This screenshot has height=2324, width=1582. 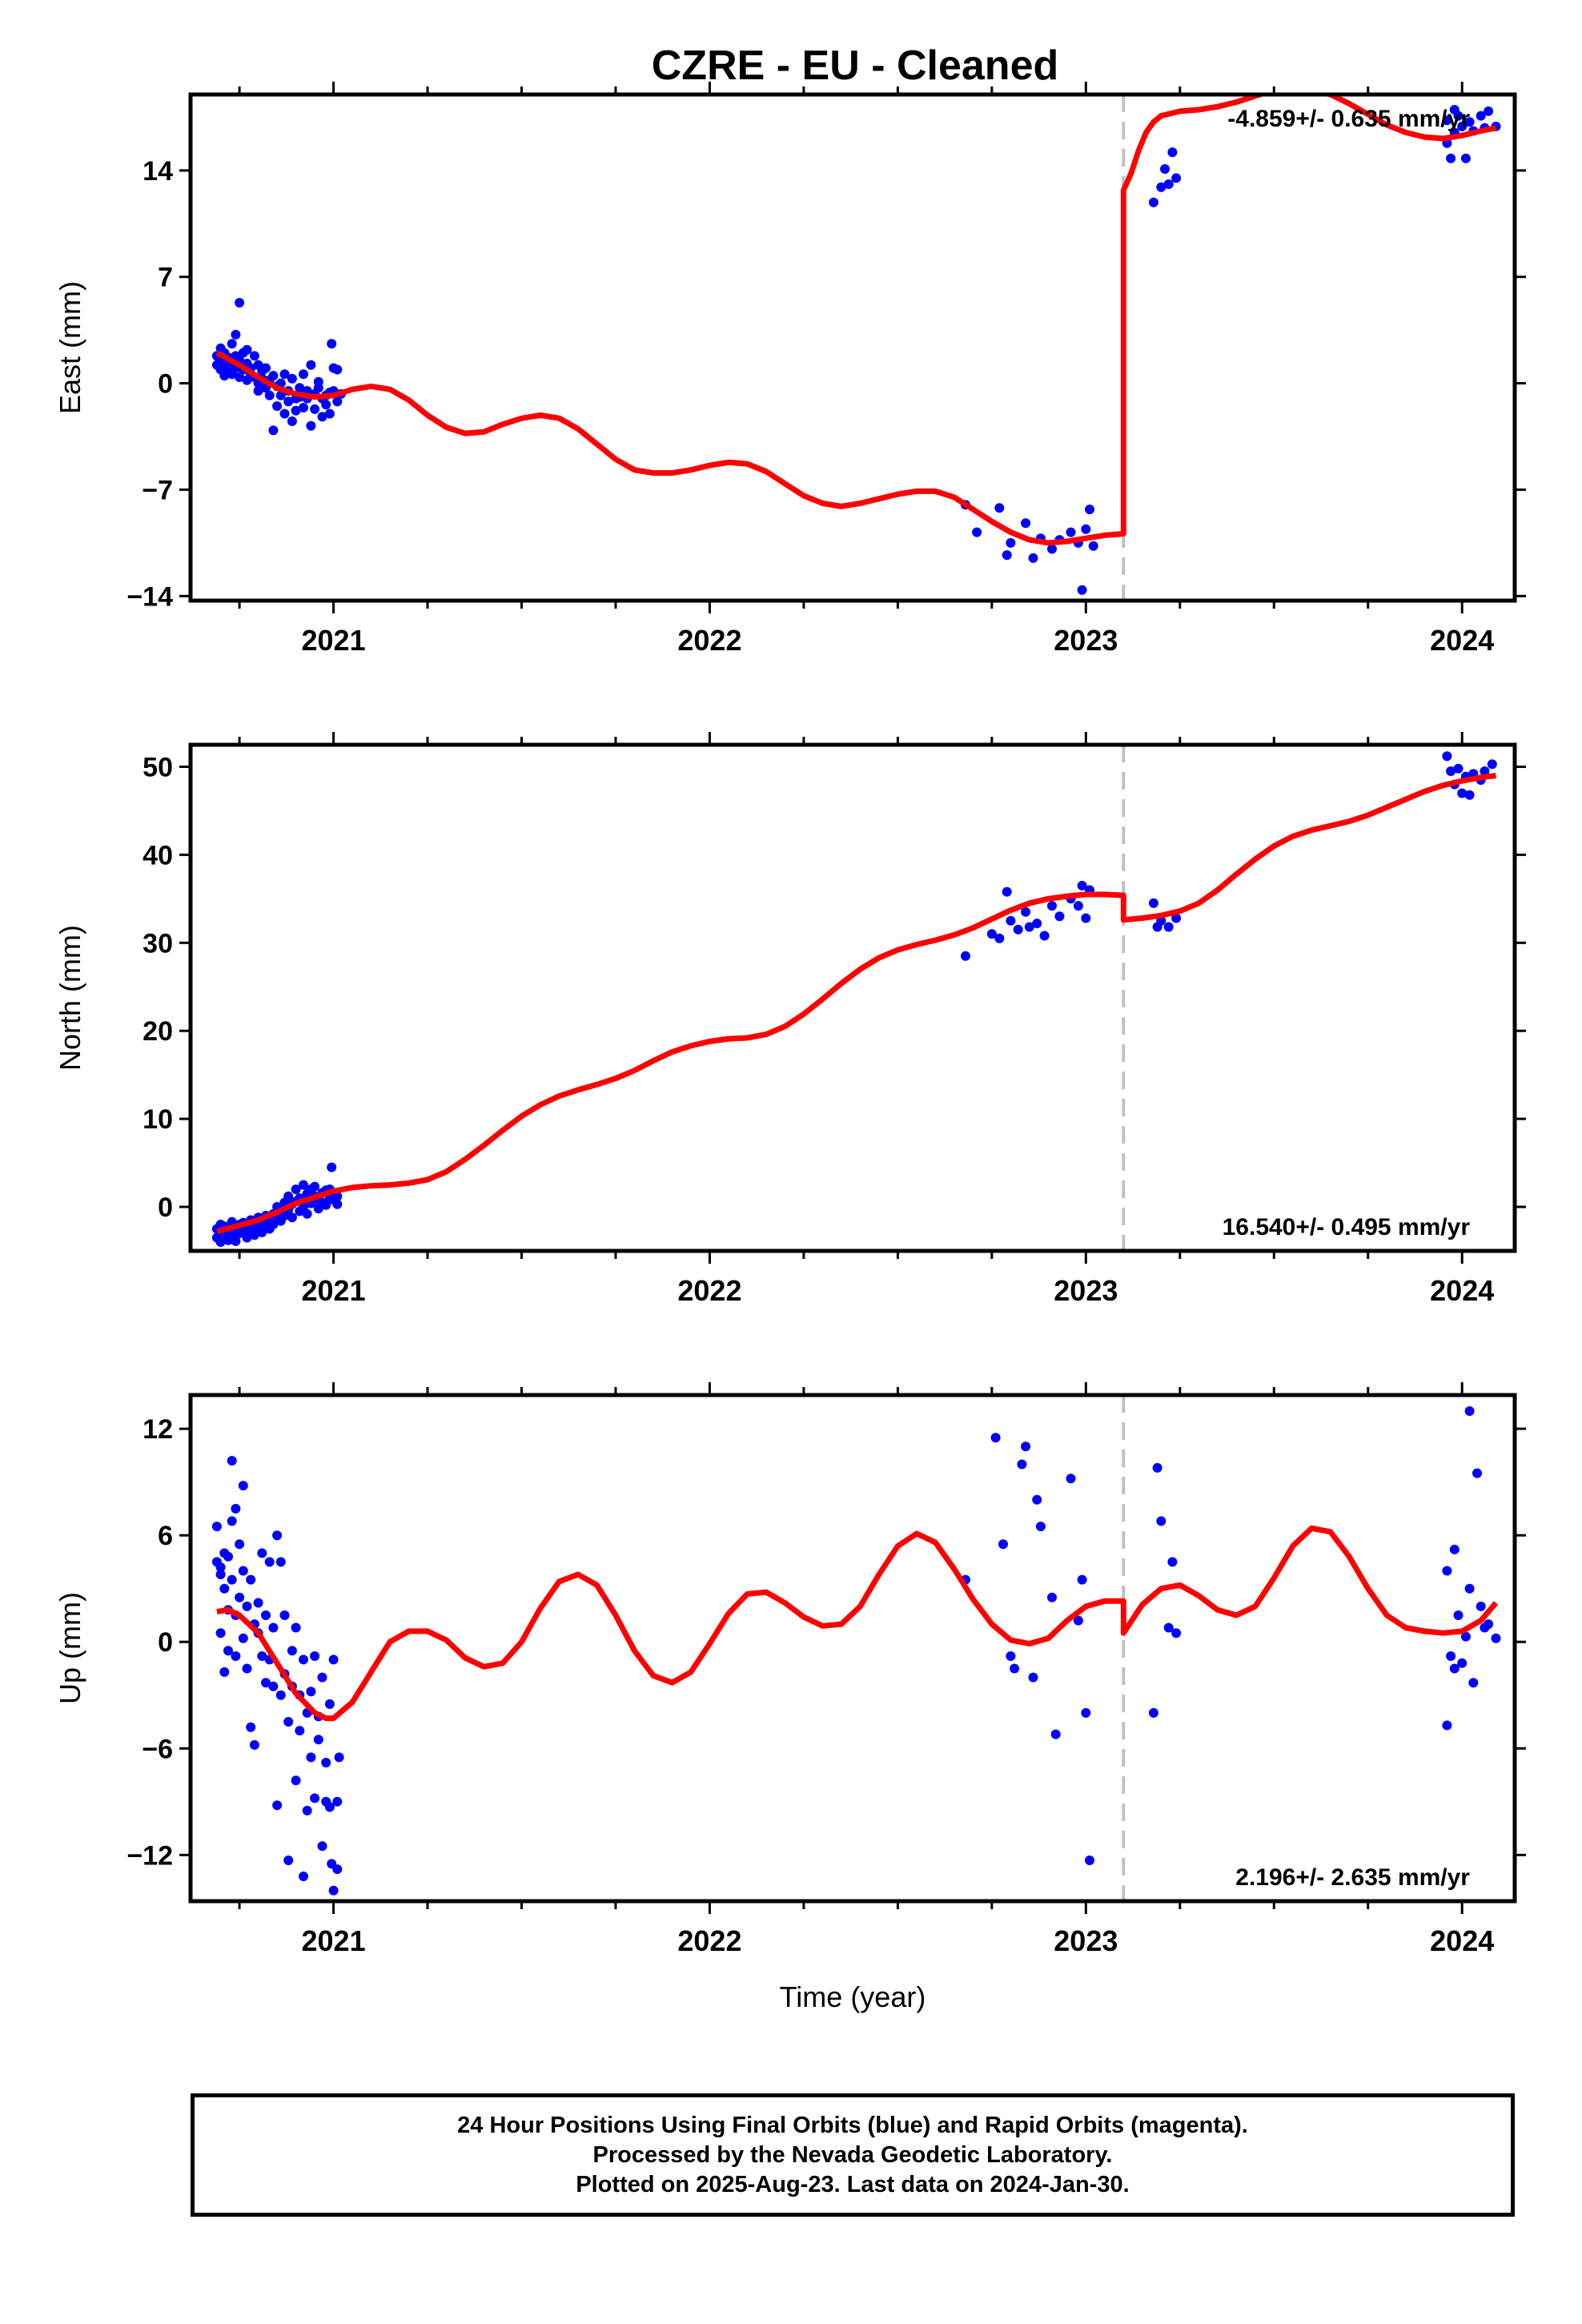 I want to click on y-tick-label: 50, so click(x=158, y=767).